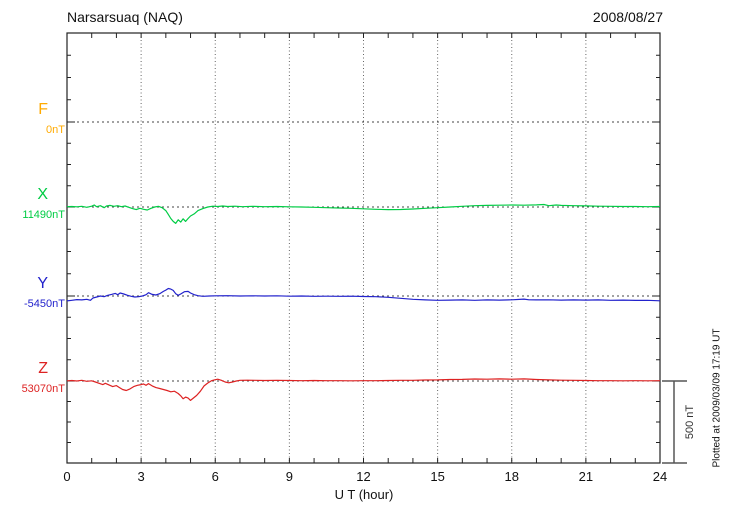 The height and width of the screenshot is (520, 730). Describe the element at coordinates (363, 294) in the screenshot. I see `trace-y` at that location.